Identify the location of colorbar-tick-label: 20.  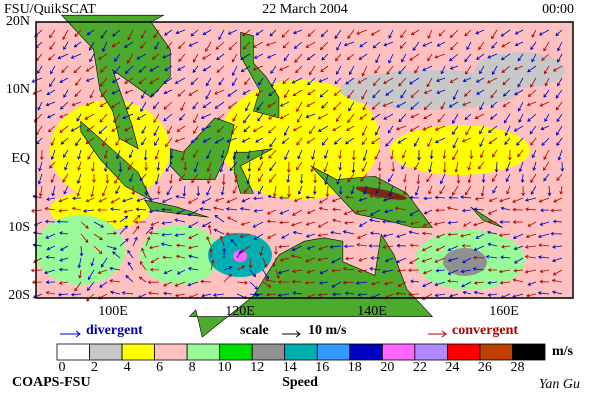
(387, 367).